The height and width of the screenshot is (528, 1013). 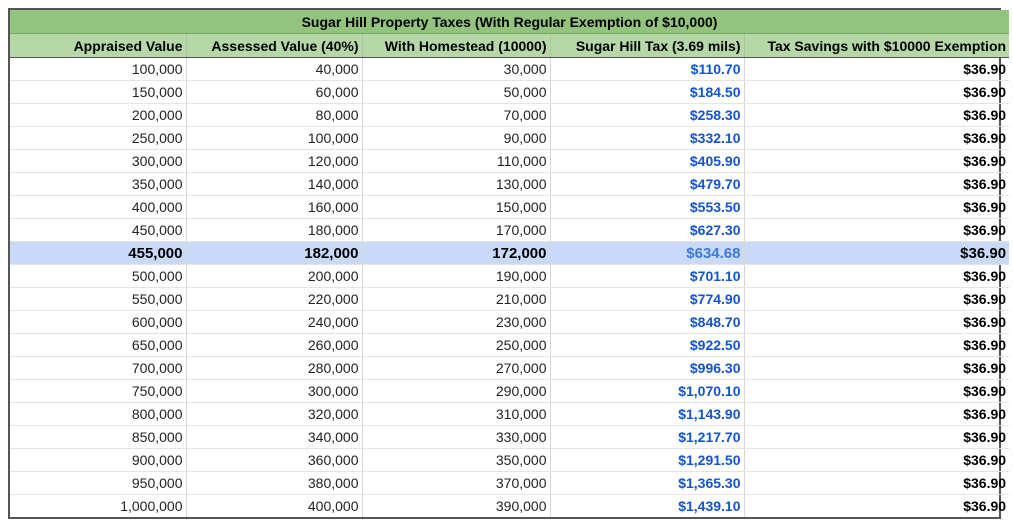 I want to click on cell-with-homestead: 110,000, so click(x=456, y=161).